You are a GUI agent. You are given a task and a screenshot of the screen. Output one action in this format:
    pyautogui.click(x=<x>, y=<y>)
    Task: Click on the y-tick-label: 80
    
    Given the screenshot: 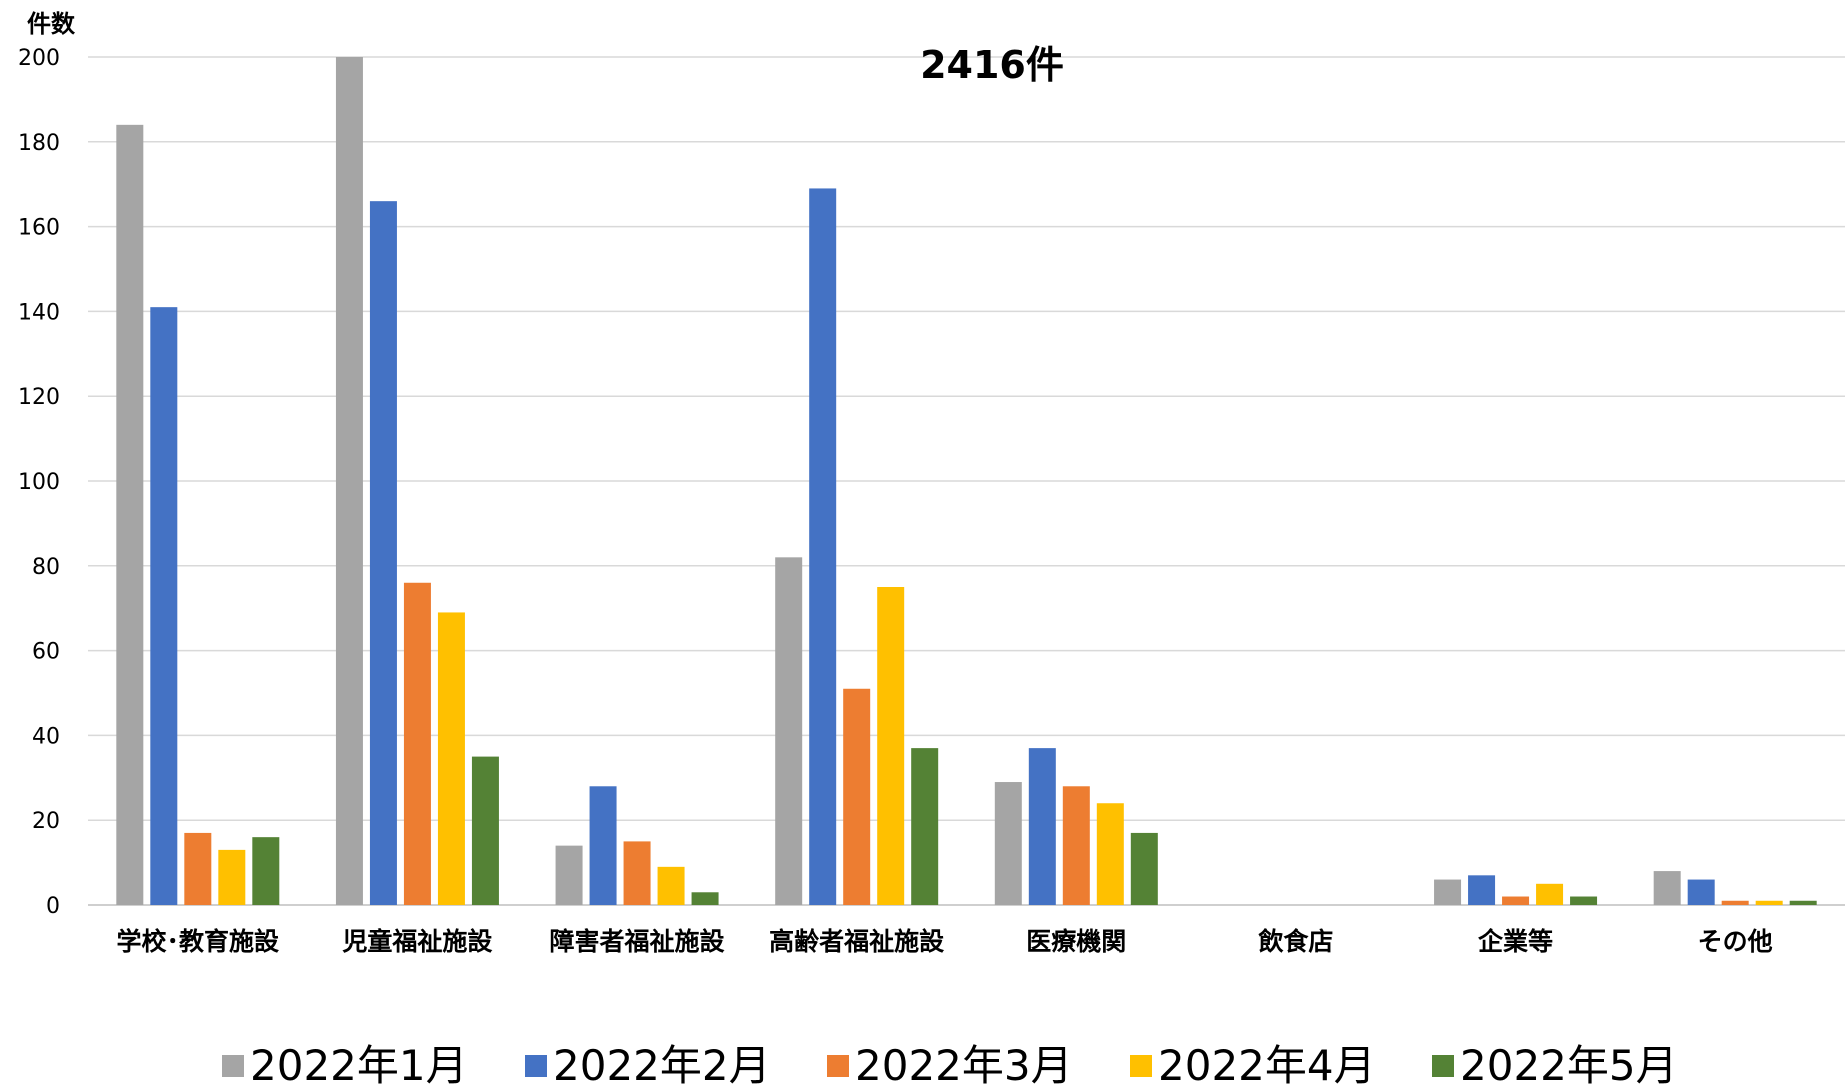 What is the action you would take?
    pyautogui.click(x=46, y=567)
    